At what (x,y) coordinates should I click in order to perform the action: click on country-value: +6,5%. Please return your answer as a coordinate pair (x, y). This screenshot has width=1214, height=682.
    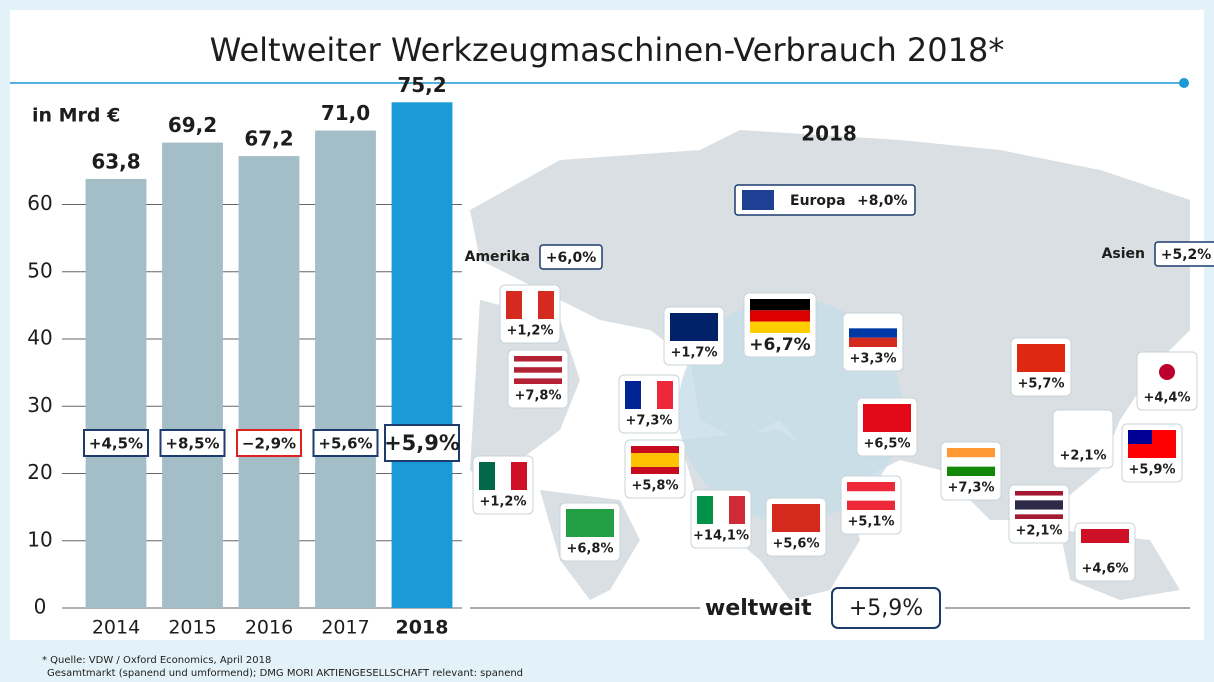
    Looking at the image, I should click on (887, 444).